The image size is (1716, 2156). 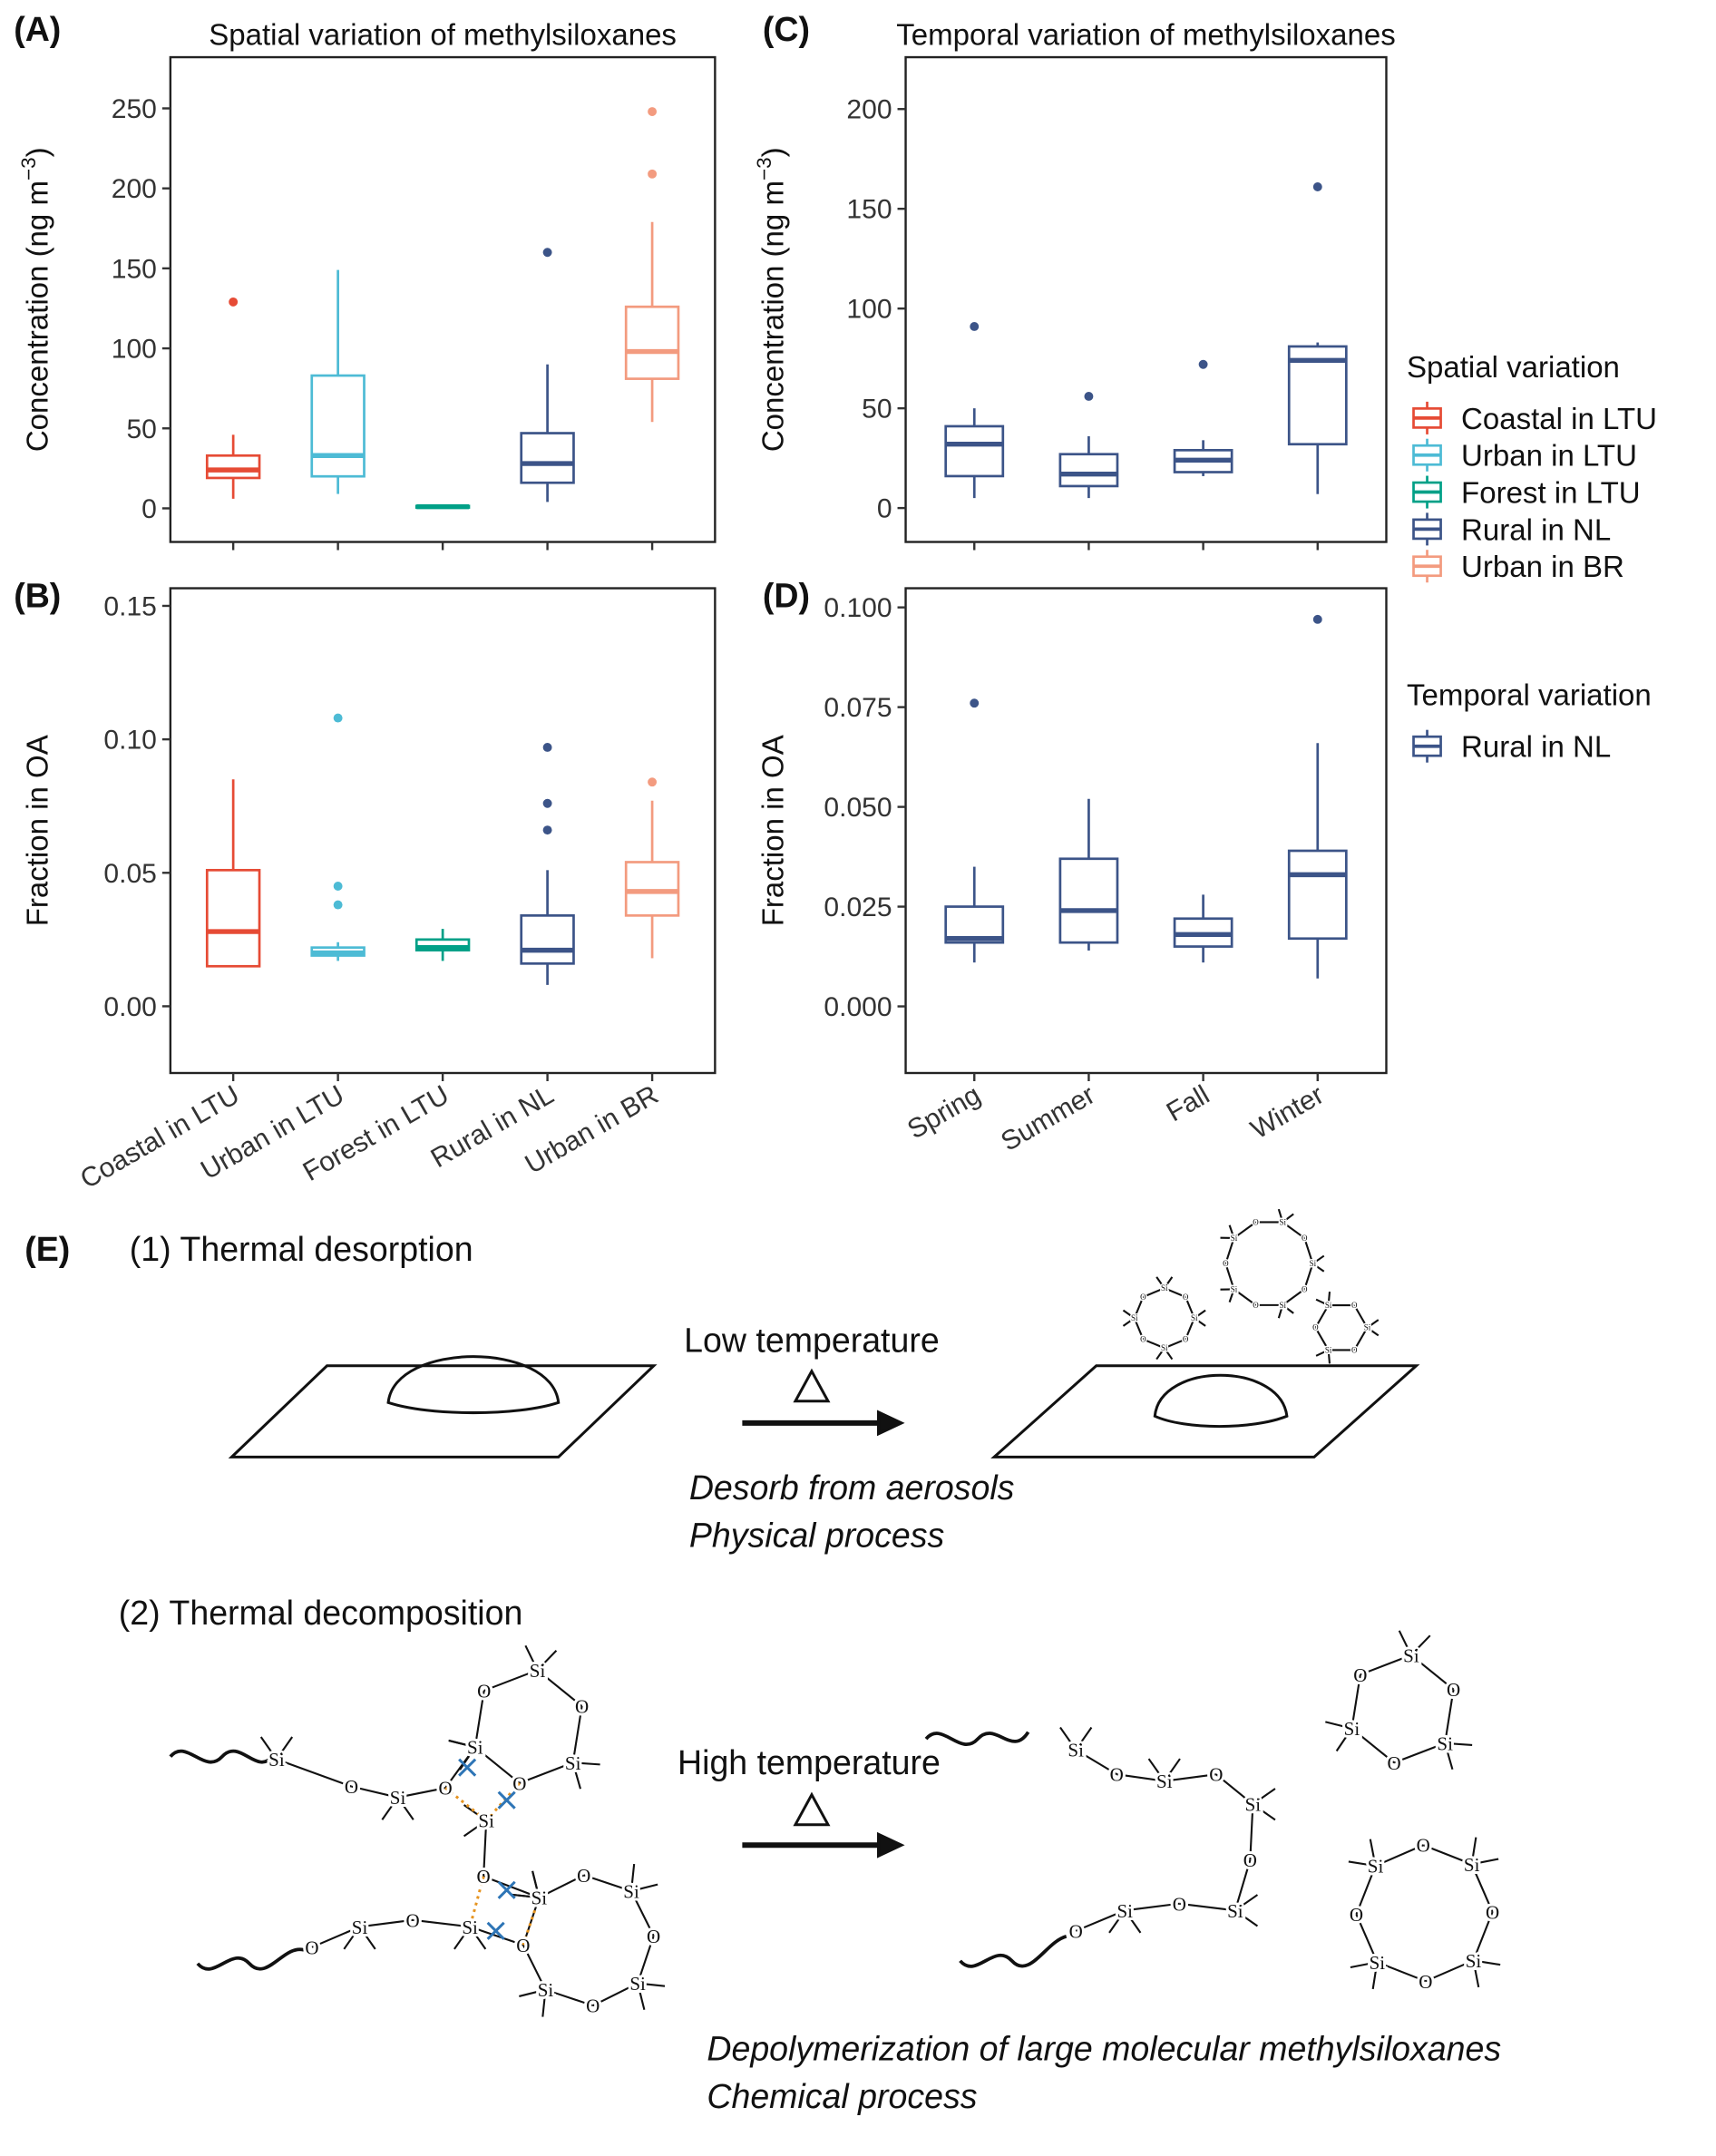 I want to click on legend-title: Spatial variation, so click(x=1513, y=367).